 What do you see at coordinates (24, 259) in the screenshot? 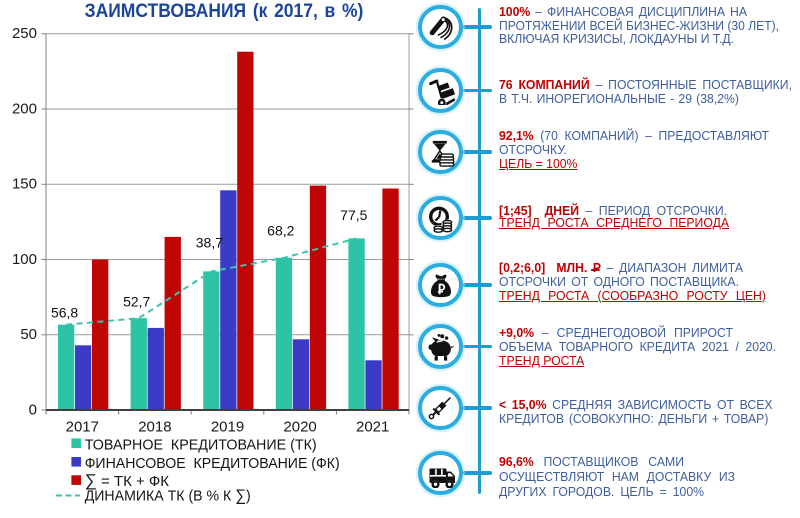
I see `svg-text: 100` at bounding box center [24, 259].